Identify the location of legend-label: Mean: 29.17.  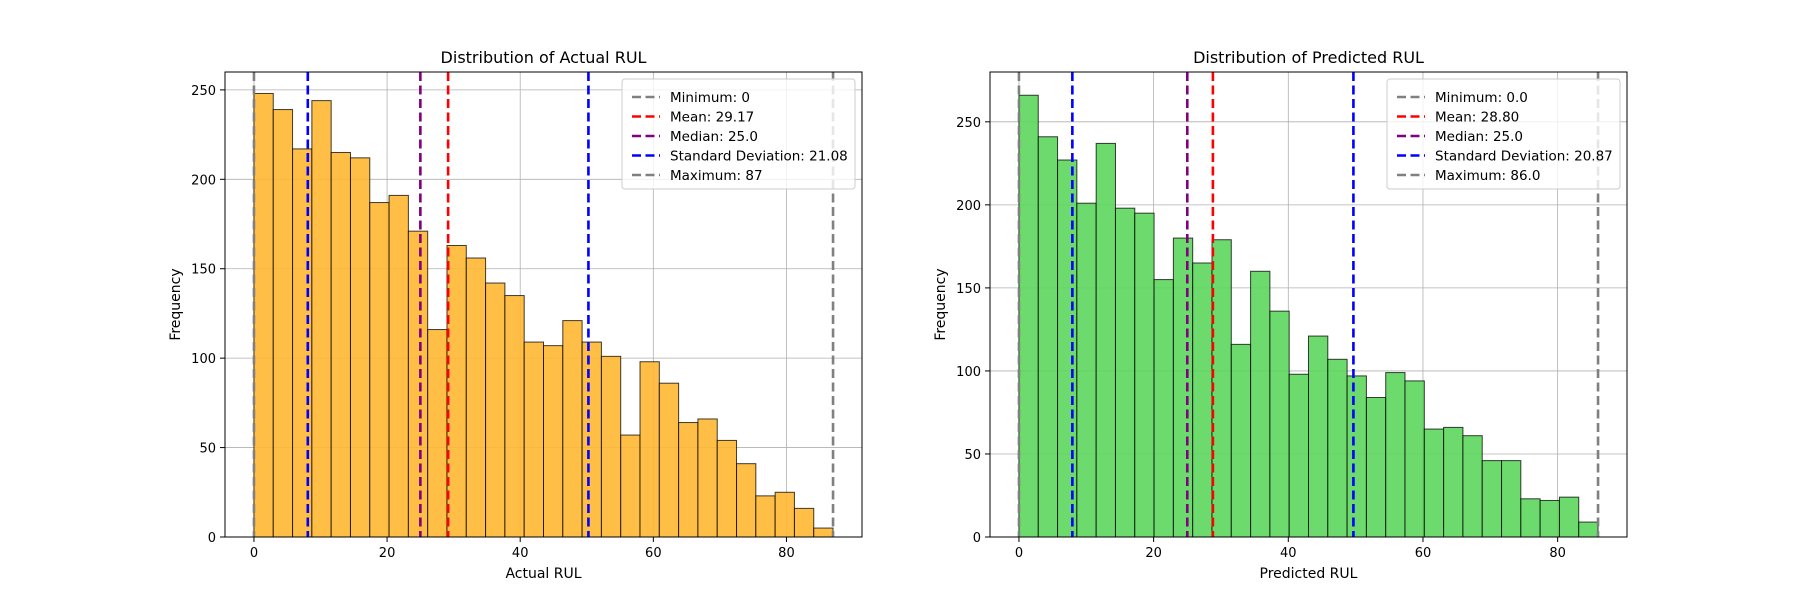
(712, 118).